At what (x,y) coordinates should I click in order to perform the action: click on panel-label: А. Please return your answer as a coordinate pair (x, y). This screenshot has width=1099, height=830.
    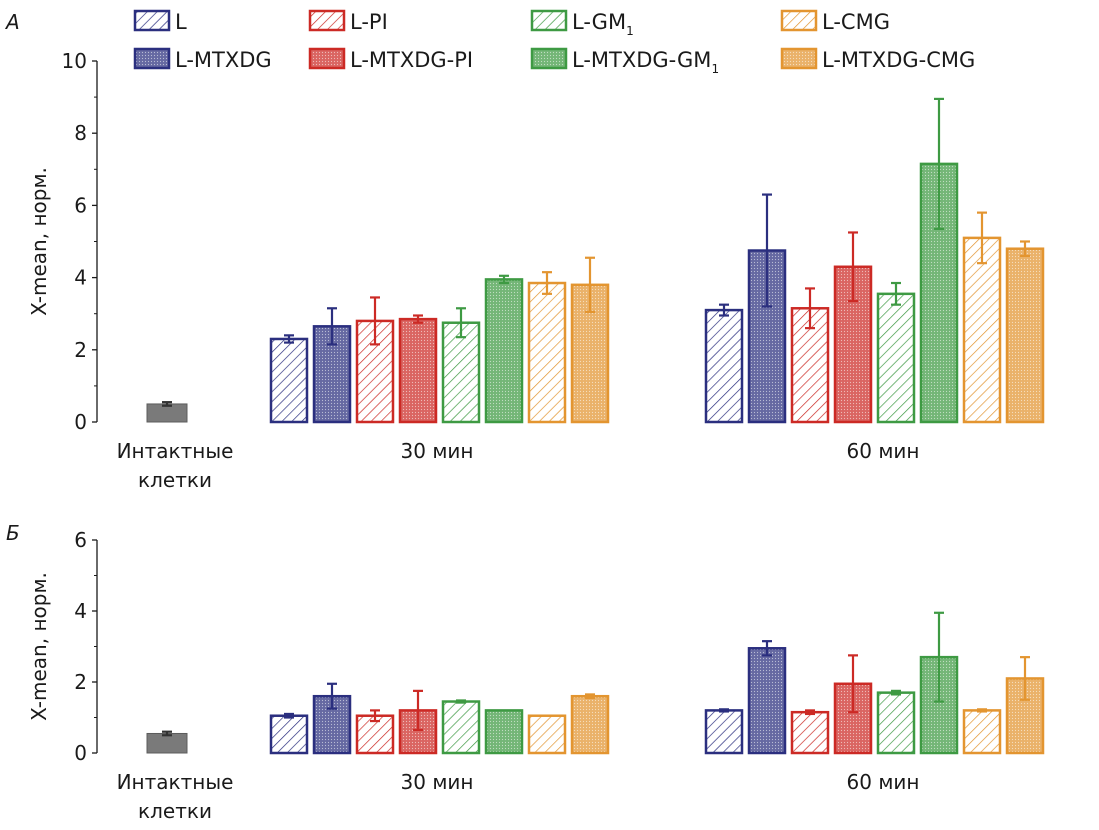
    Looking at the image, I should click on (12, 22).